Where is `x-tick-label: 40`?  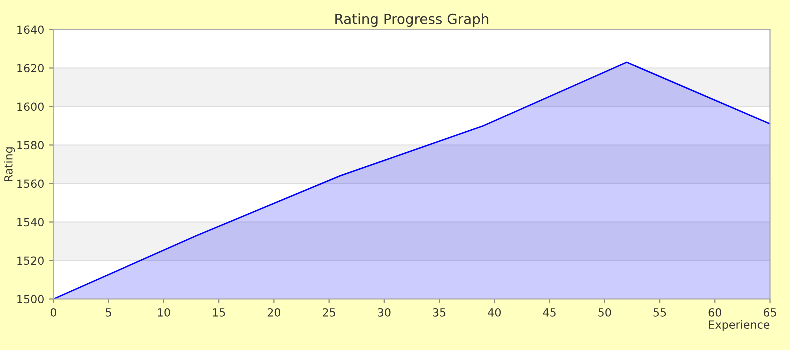
x-tick-label: 40 is located at coordinates (494, 312).